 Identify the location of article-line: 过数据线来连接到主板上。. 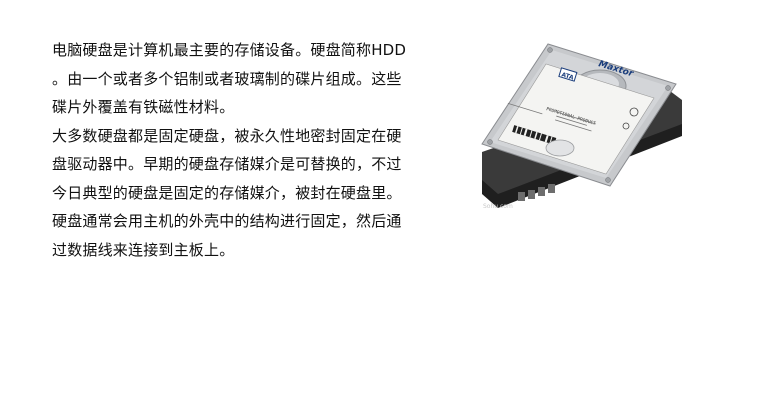
(242, 250).